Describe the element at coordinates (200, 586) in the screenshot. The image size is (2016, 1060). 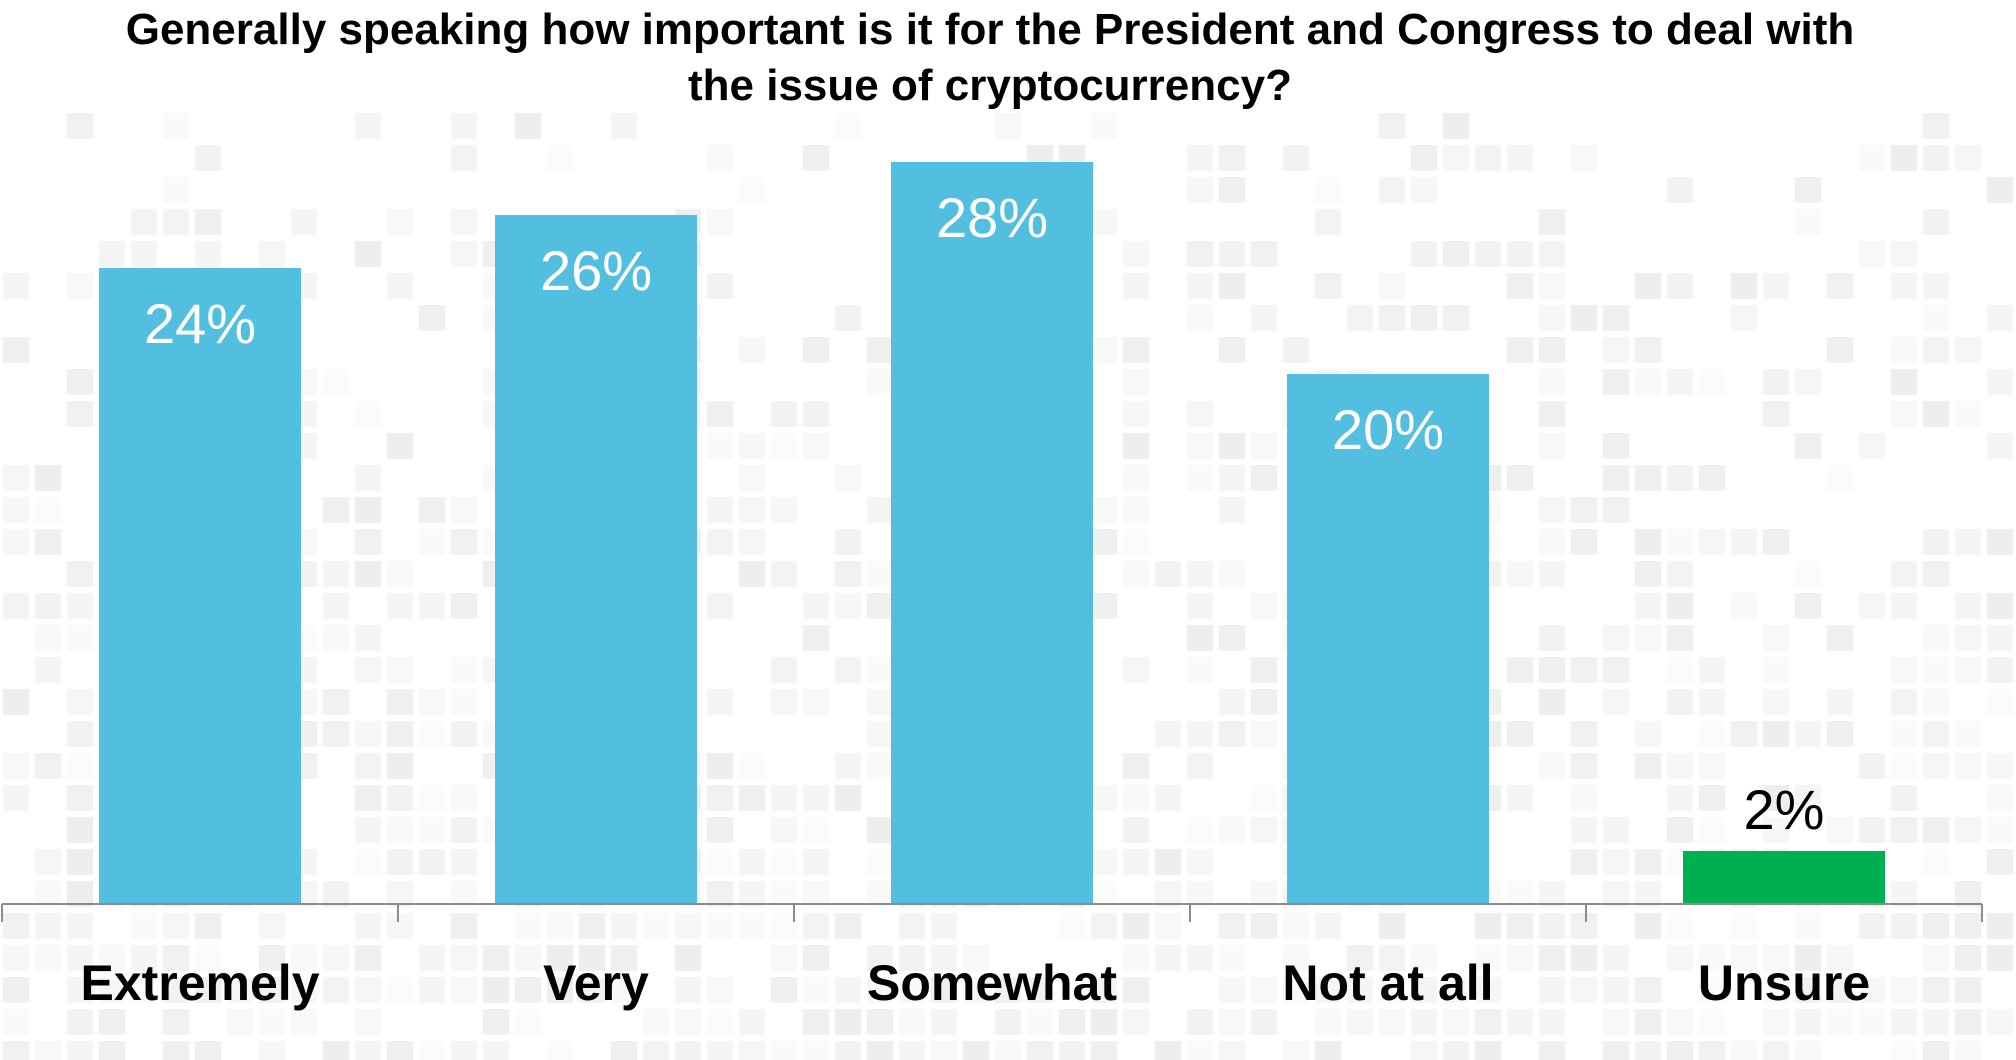
I see `bar-extremely` at that location.